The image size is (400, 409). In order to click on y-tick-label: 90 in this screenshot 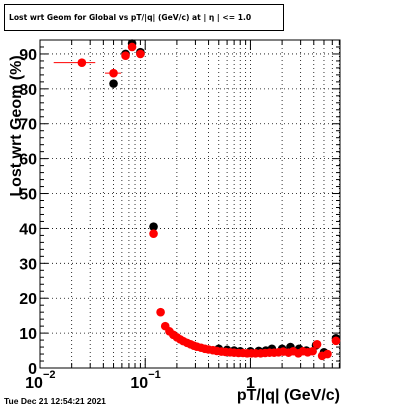, I will do `click(28, 55)`.